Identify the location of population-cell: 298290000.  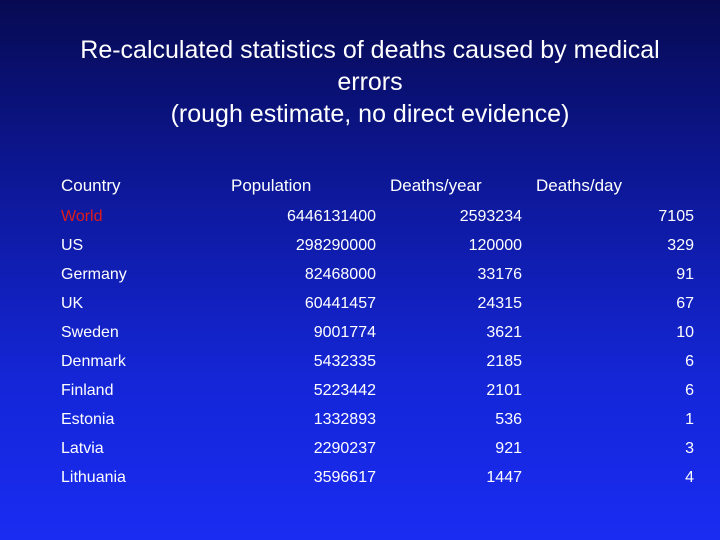
(335, 245).